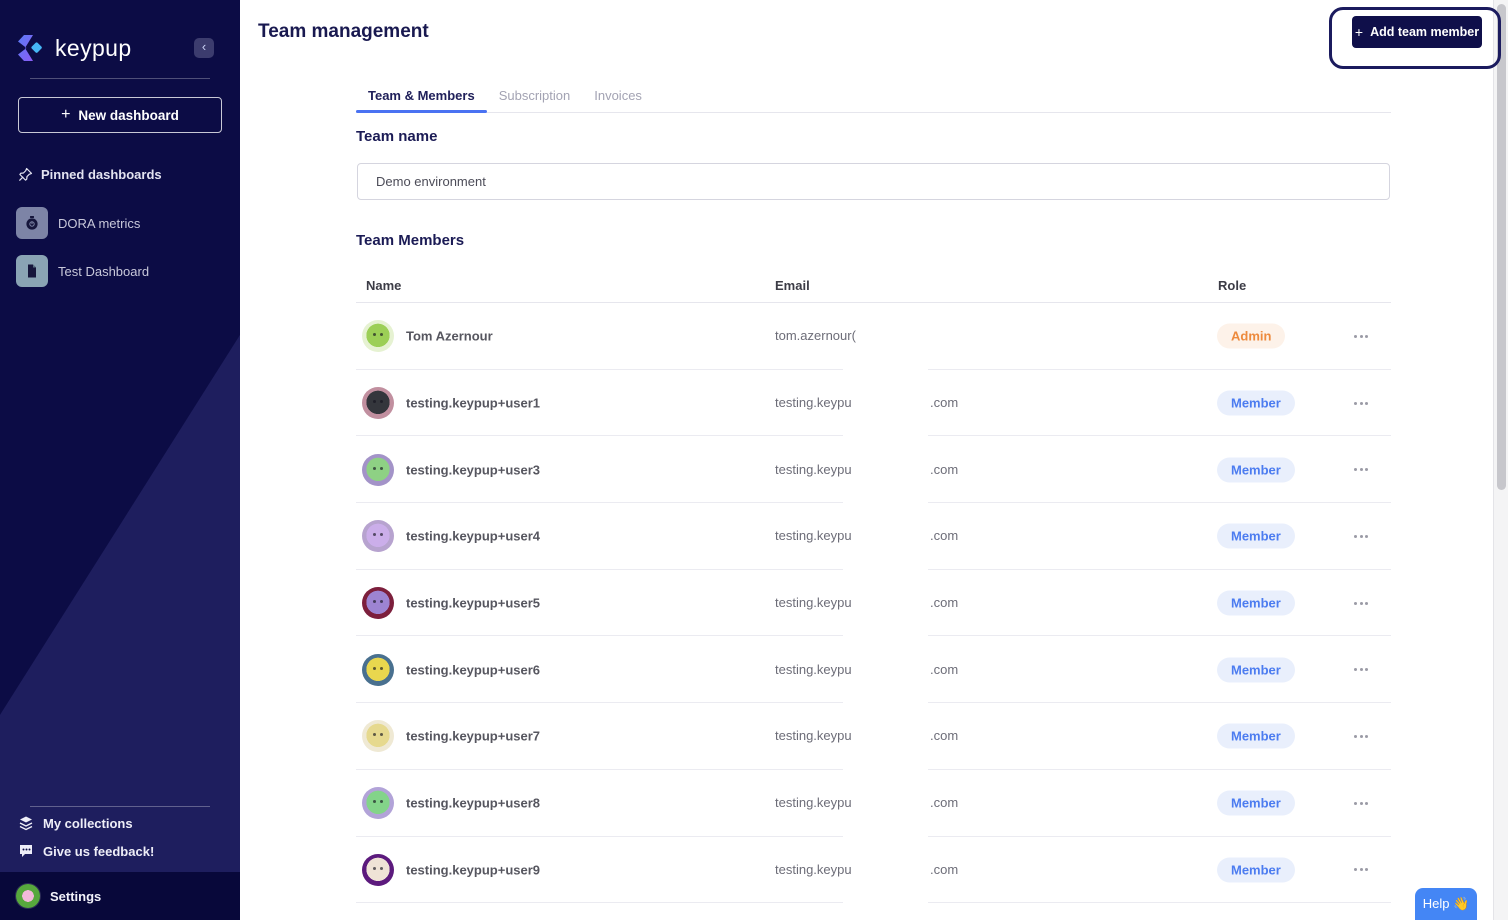 Image resolution: width=1508 pixels, height=920 pixels. I want to click on my-collections-link: My collections, so click(75, 823).